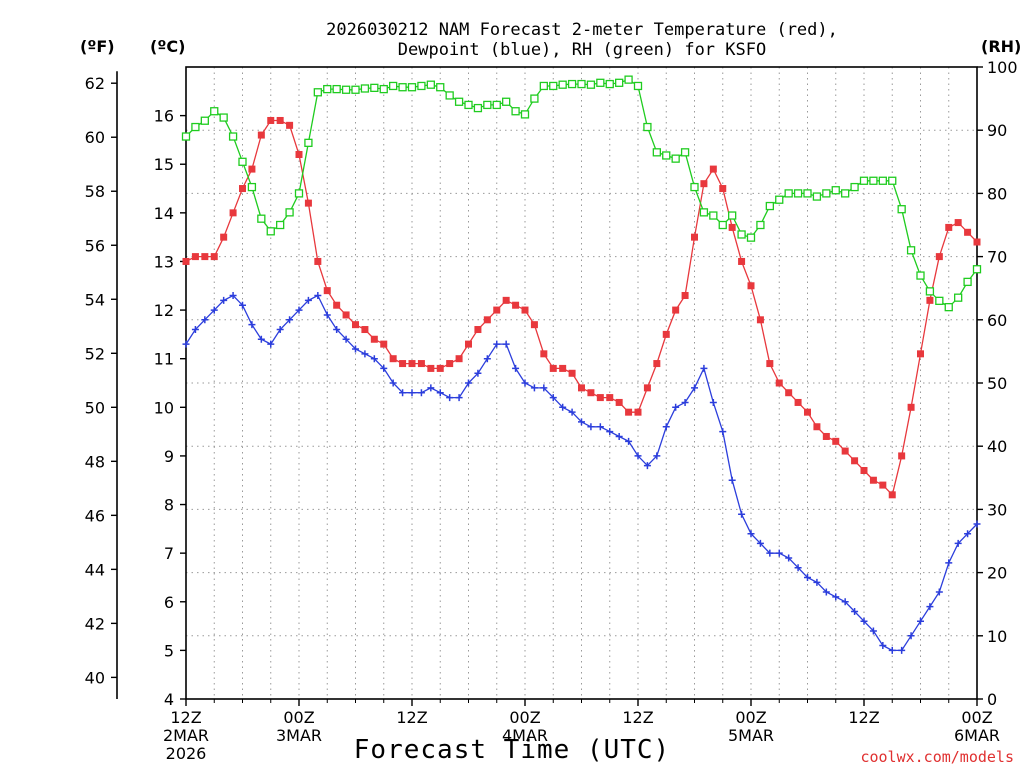  I want to click on rh-tick-label: 30, so click(997, 509).